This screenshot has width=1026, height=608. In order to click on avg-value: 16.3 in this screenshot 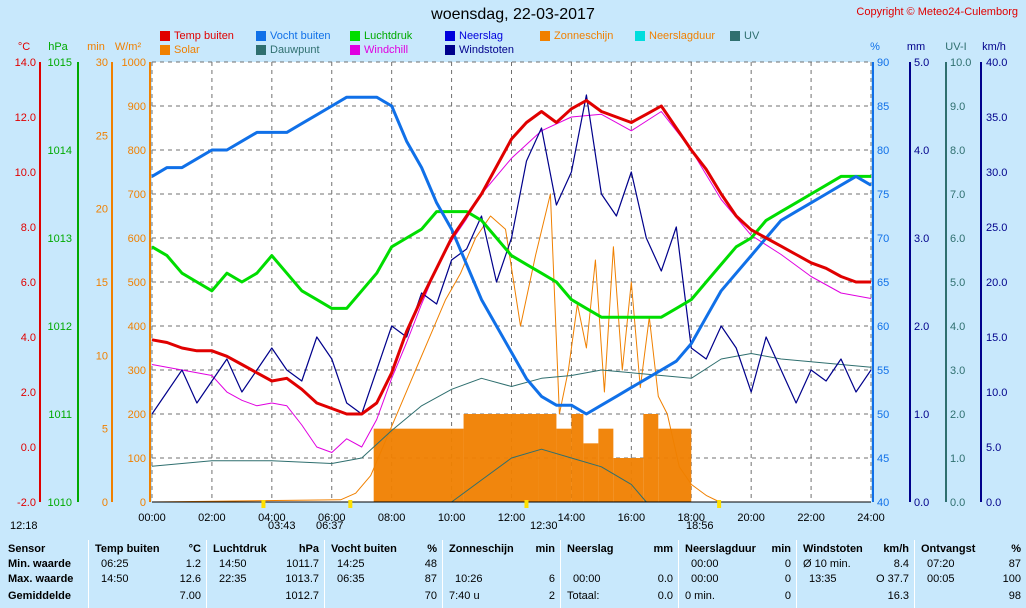, I will do `click(898, 596)`.